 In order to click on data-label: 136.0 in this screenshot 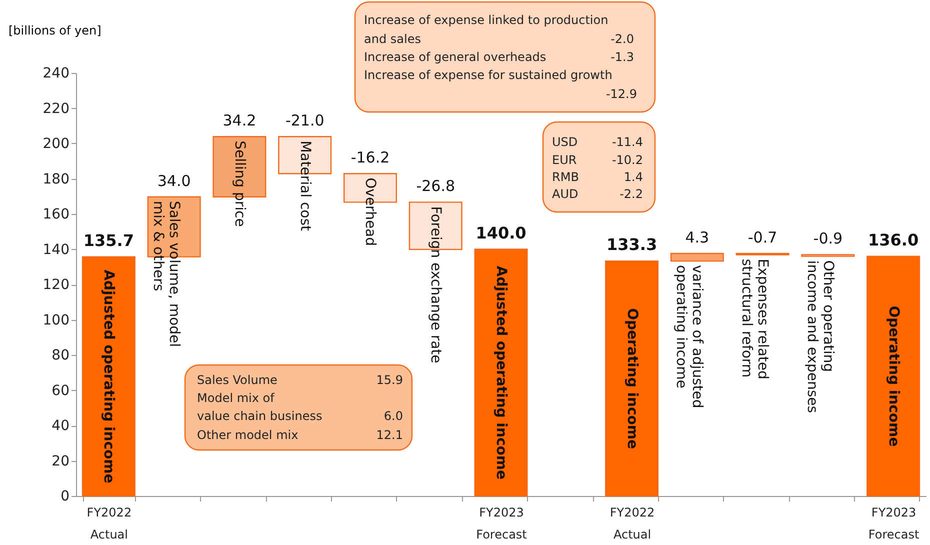, I will do `click(893, 240)`.